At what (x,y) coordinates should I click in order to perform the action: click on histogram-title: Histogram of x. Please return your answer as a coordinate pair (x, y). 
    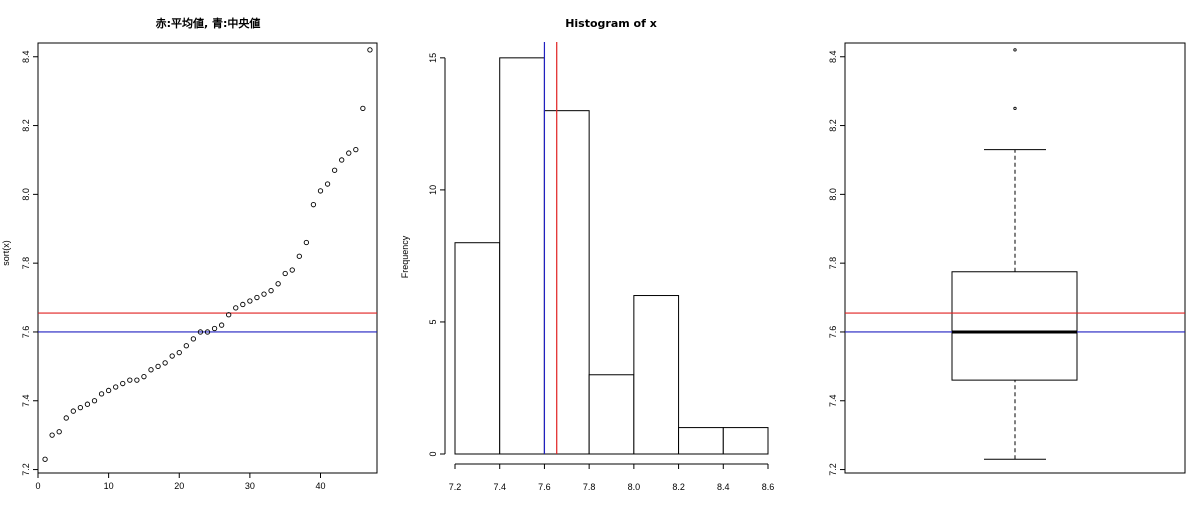
    Looking at the image, I should click on (611, 23).